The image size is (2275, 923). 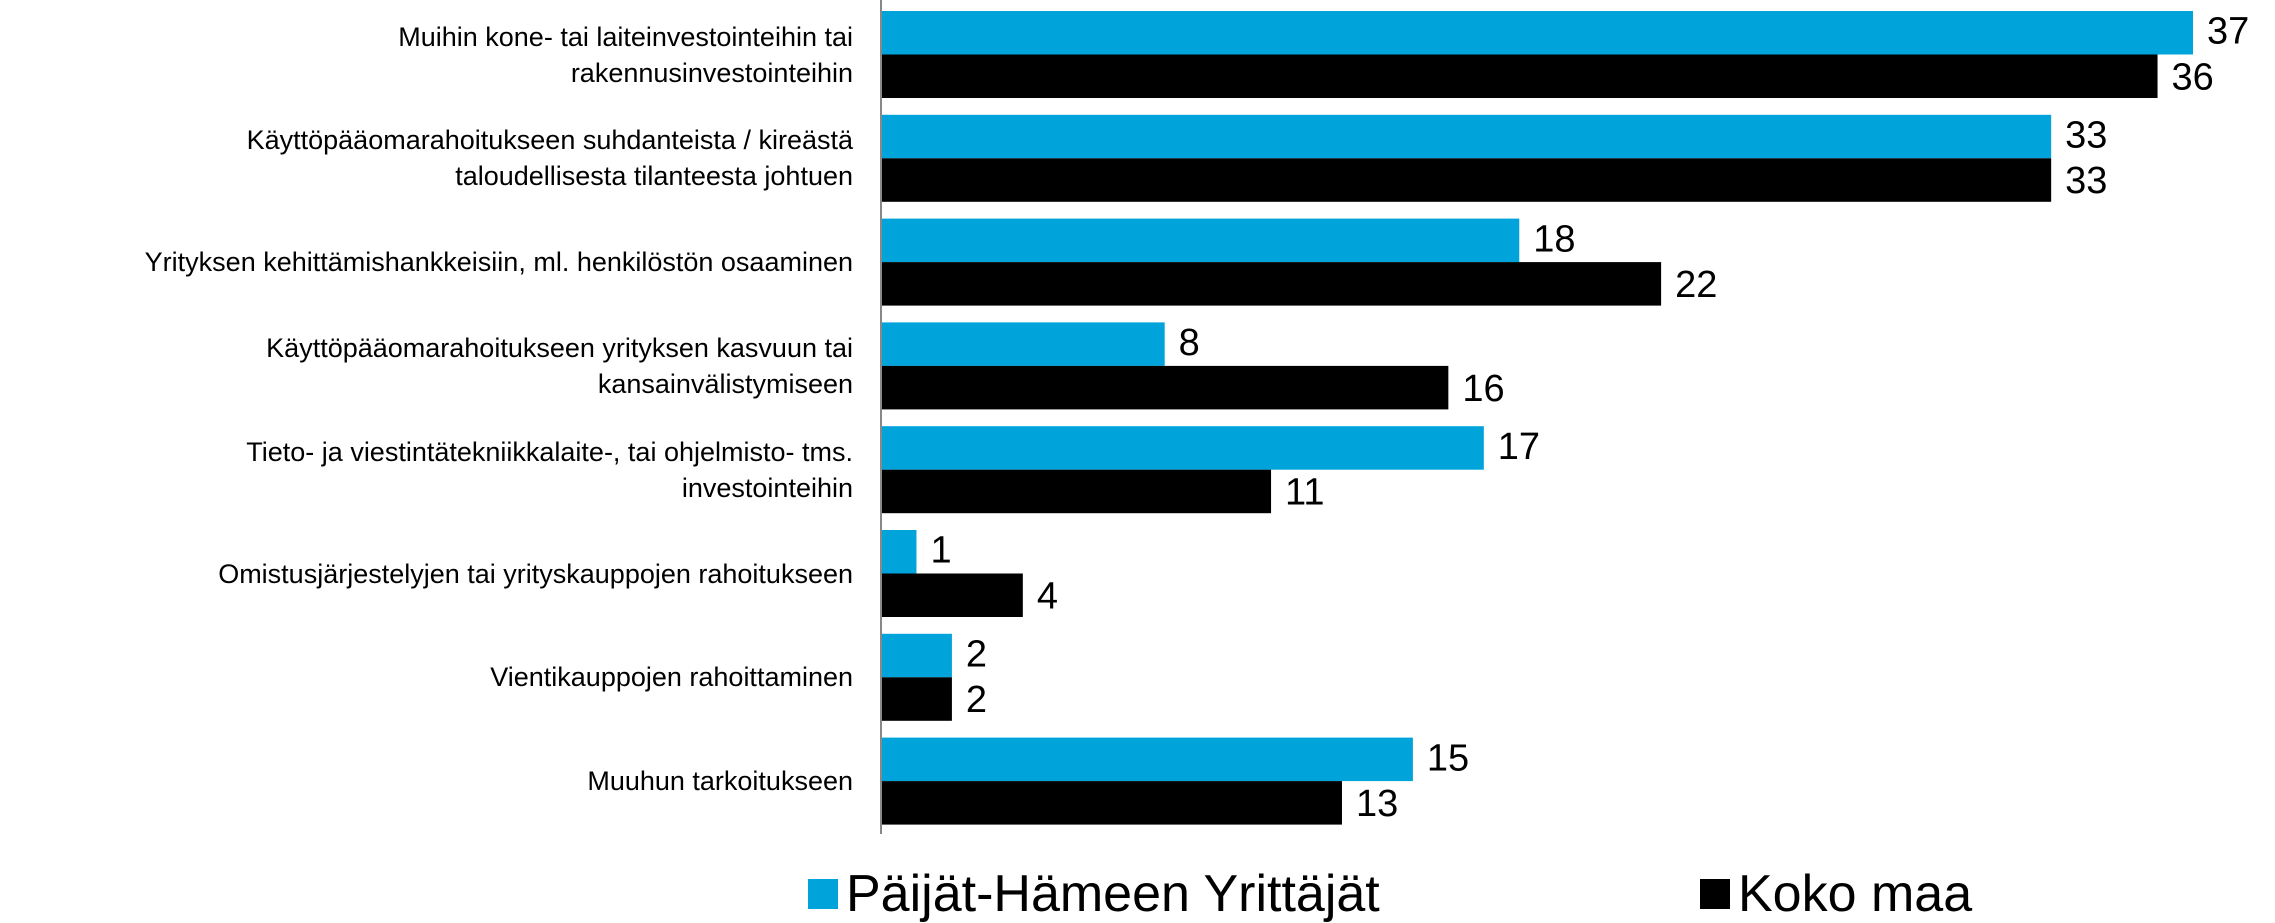 I want to click on data-label: 8, so click(x=1189, y=343).